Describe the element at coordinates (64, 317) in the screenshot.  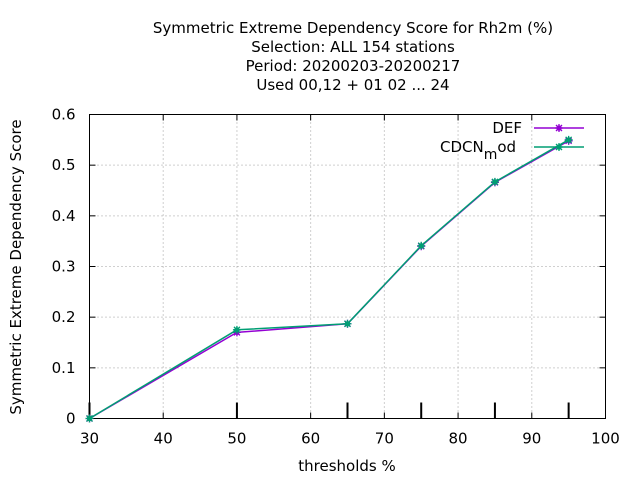
I see `y-tick-label: 0.2` at that location.